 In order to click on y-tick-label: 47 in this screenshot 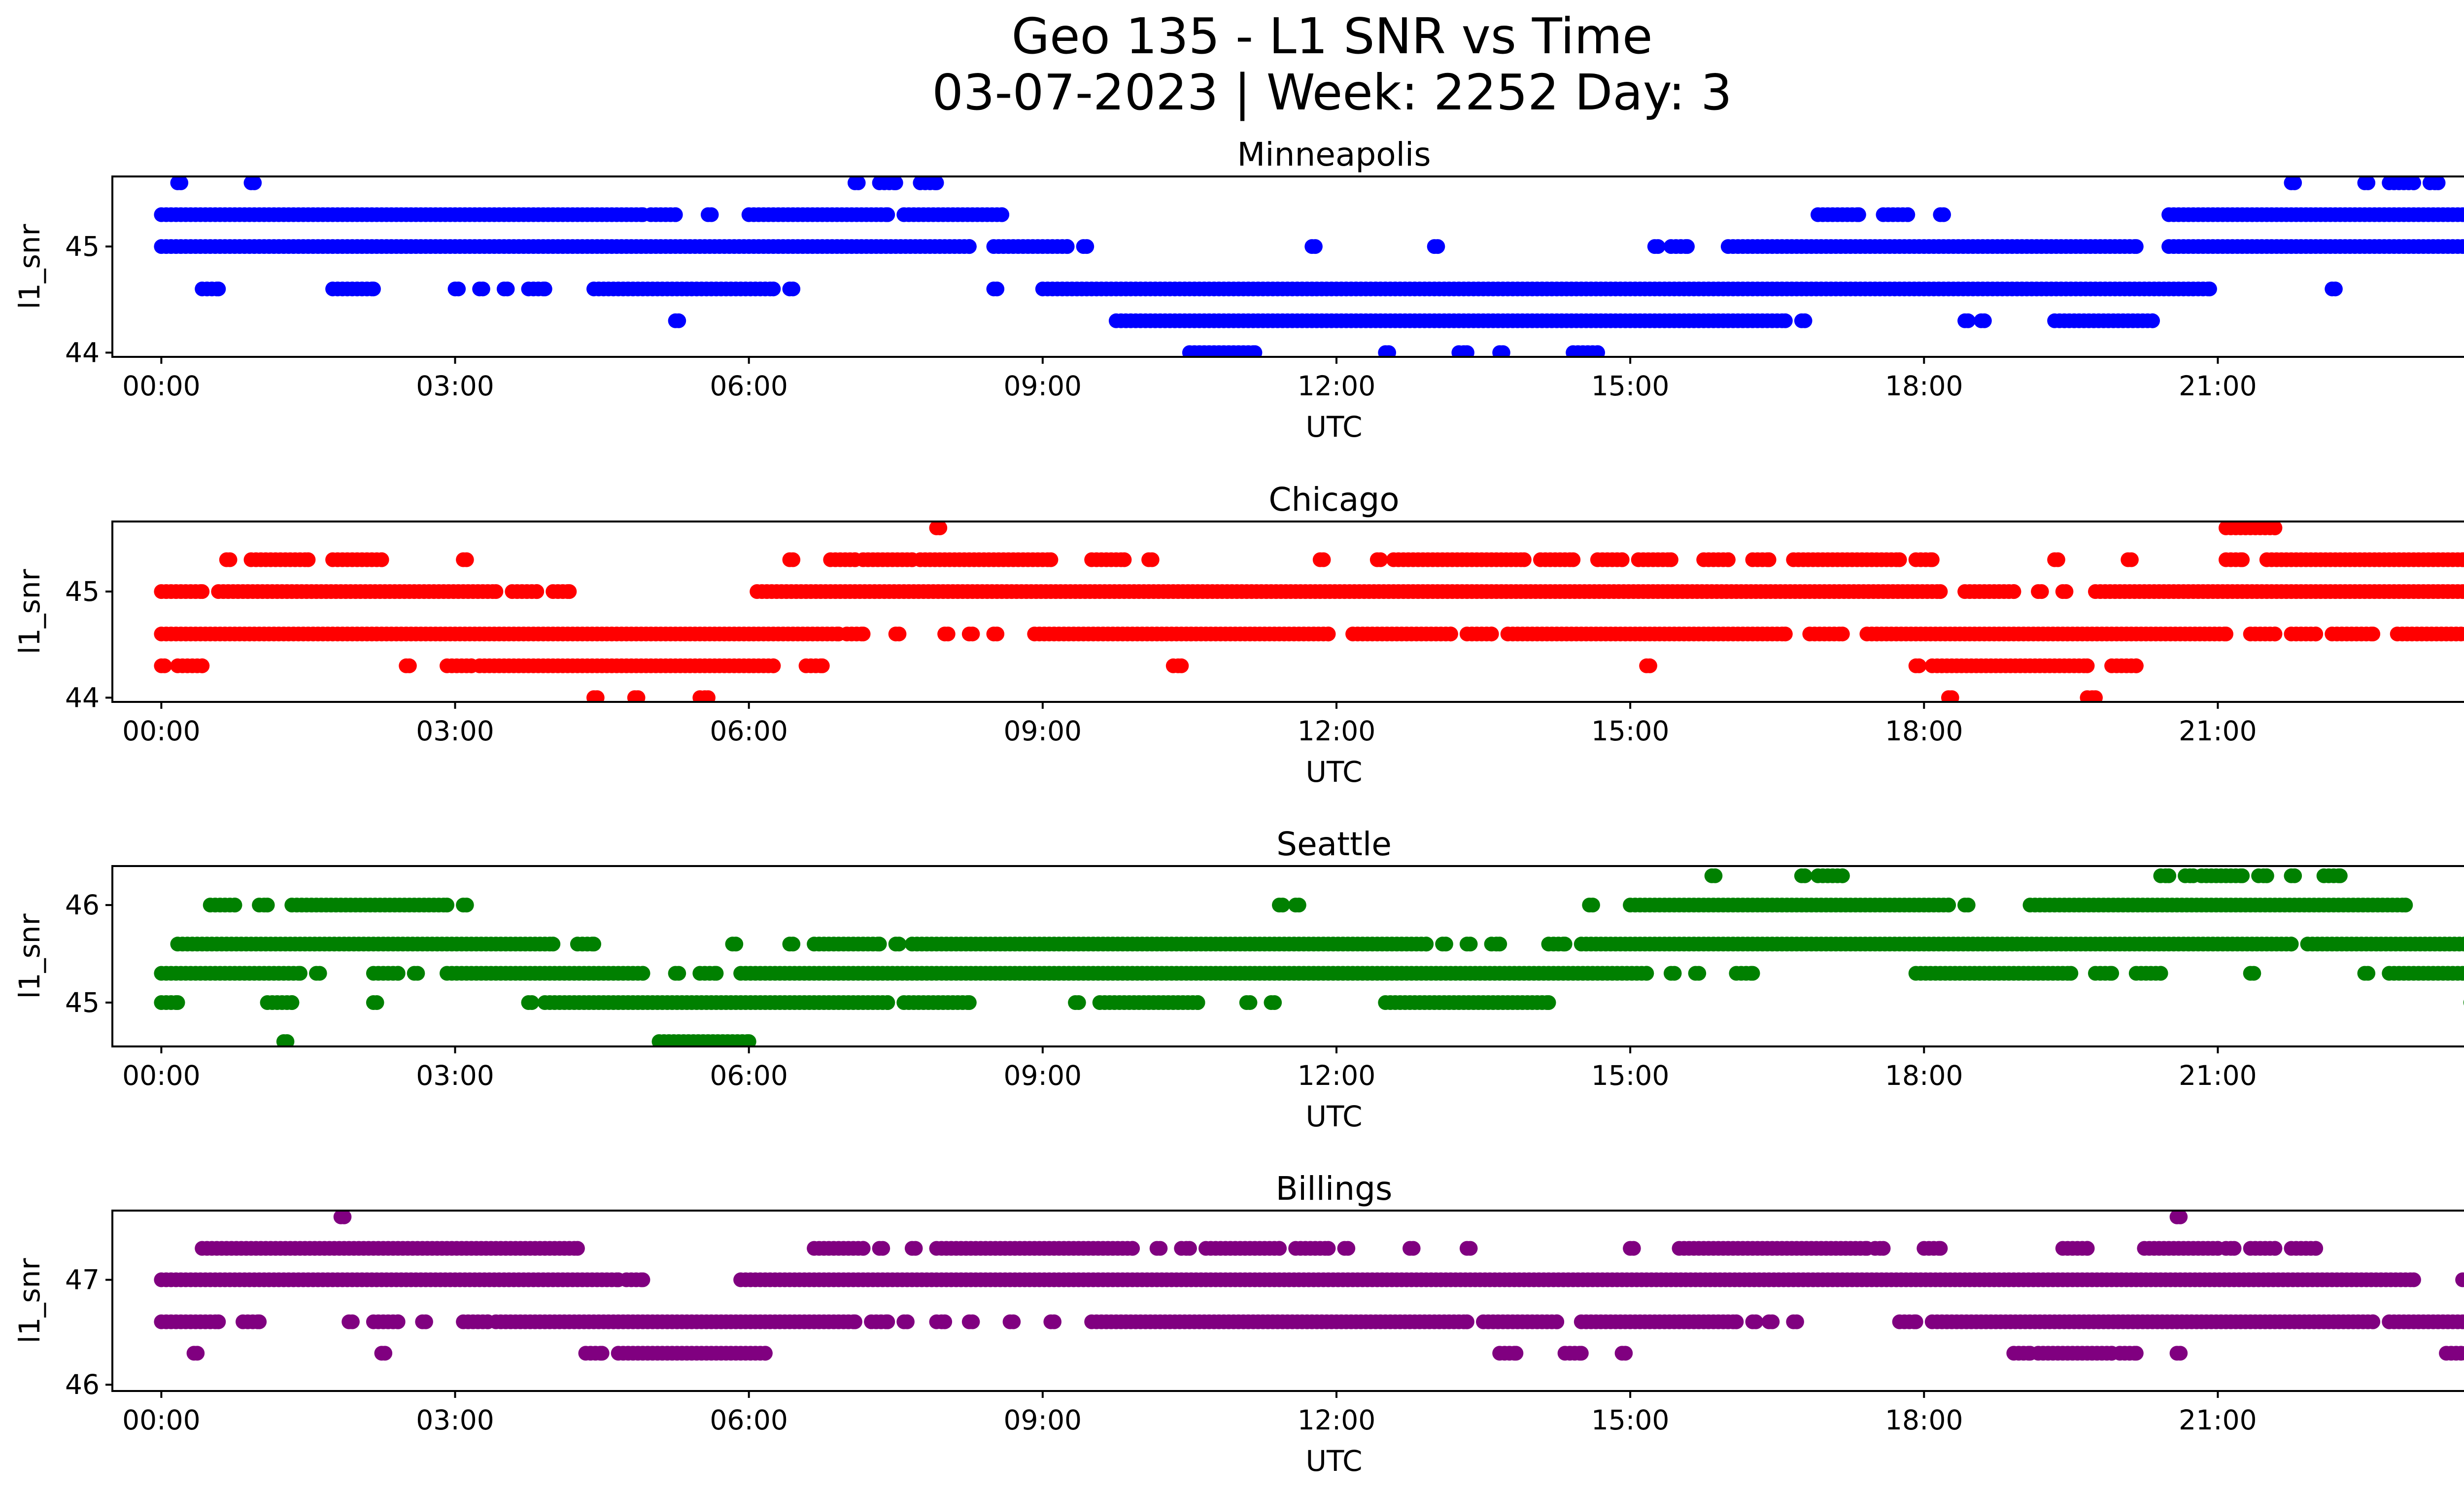, I will do `click(82, 1279)`.